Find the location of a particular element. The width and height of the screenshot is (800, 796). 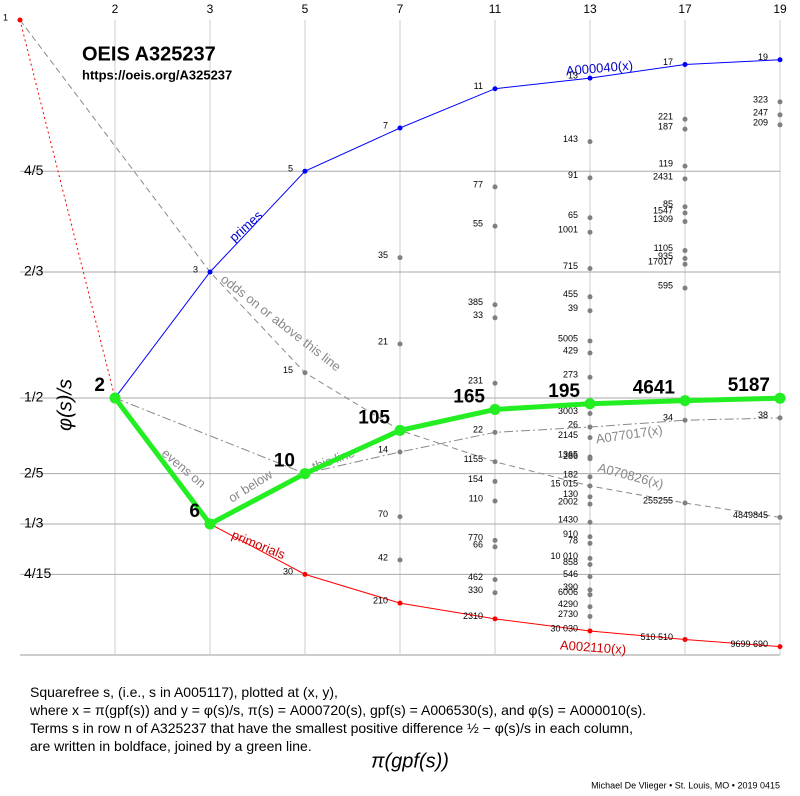

data-label: 595 is located at coordinates (665, 285).